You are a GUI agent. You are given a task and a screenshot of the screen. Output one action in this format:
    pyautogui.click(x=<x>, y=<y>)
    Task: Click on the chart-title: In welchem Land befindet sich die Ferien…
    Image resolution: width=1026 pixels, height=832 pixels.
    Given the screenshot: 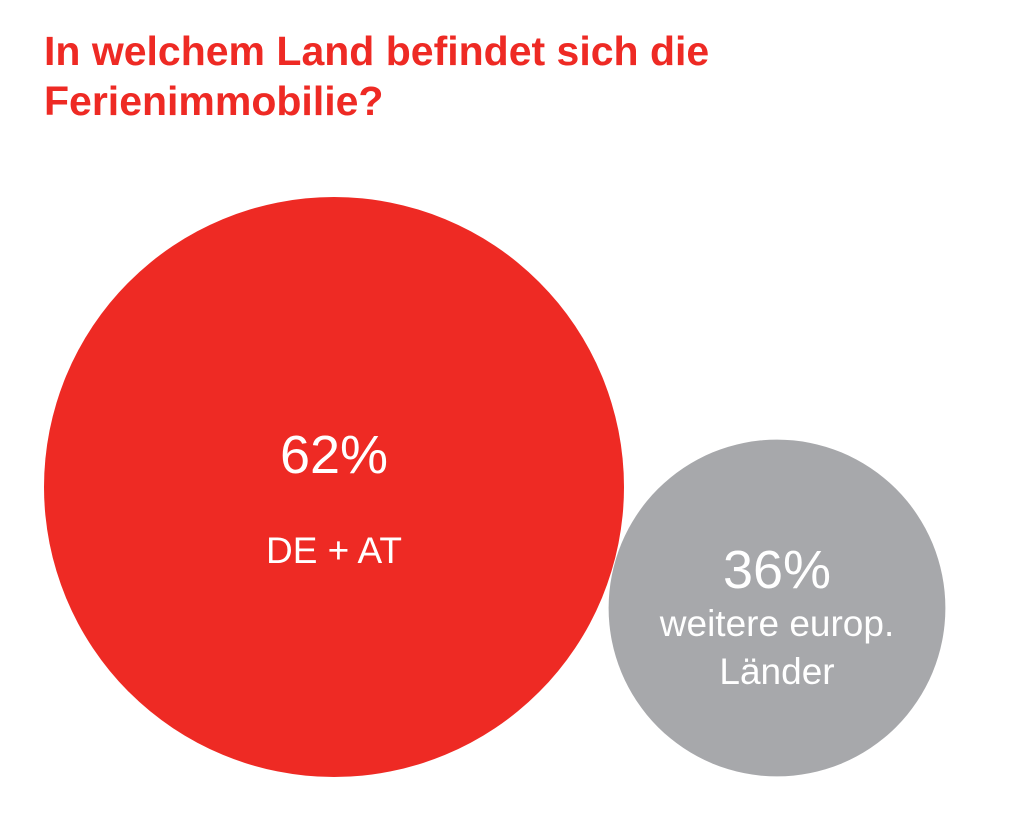 What is the action you would take?
    pyautogui.click(x=377, y=76)
    